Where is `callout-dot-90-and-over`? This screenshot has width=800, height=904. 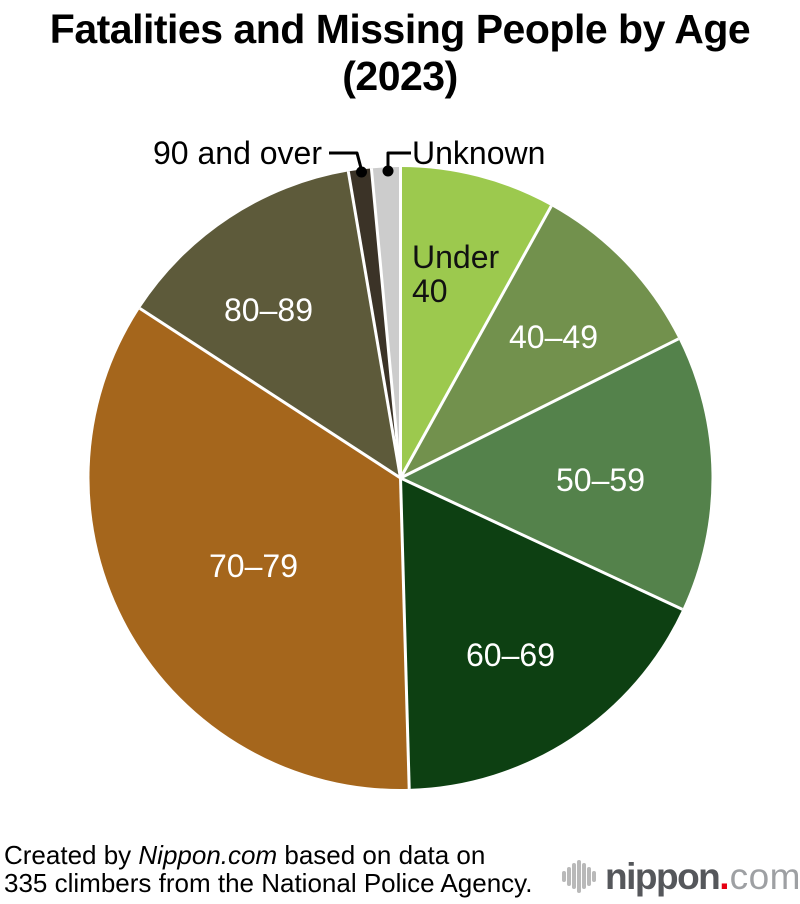 callout-dot-90-and-over is located at coordinates (361, 172).